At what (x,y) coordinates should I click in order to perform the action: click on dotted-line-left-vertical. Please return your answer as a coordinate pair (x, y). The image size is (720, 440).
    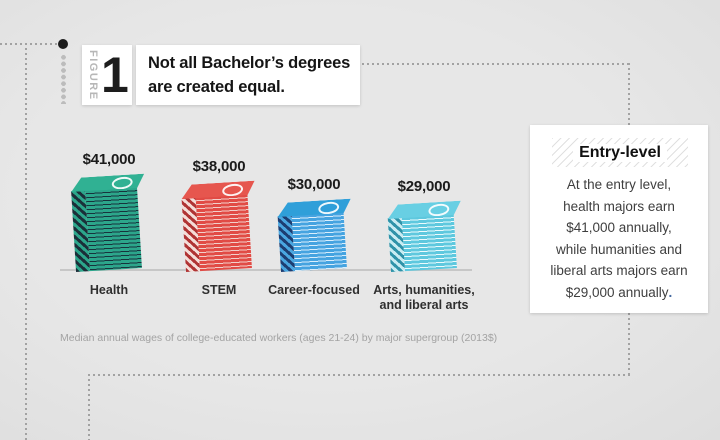
    Looking at the image, I should click on (26, 241).